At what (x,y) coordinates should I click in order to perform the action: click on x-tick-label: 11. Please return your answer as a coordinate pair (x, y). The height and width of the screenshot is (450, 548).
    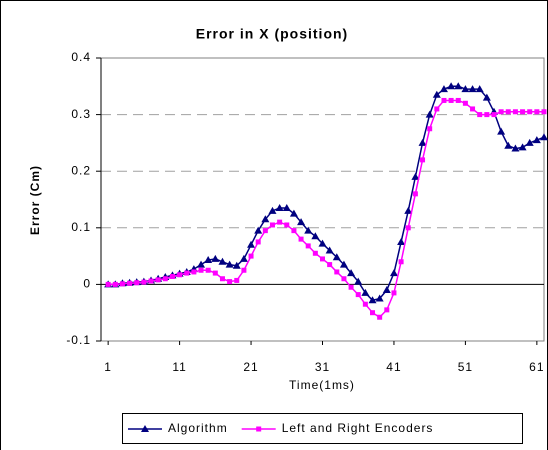
    Looking at the image, I should click on (179, 367).